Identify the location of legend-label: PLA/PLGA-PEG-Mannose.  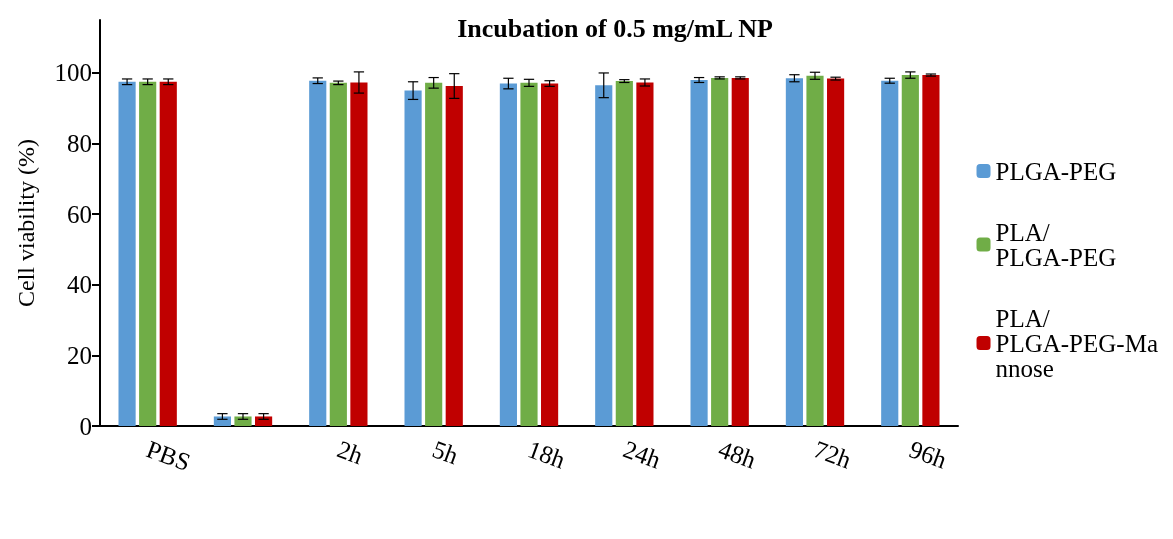
(1077, 343).